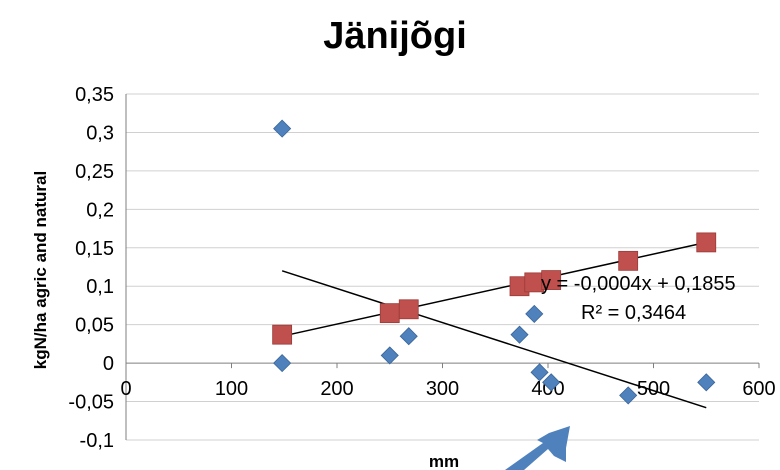  Describe the element at coordinates (100, 133) in the screenshot. I see `y-tick-label: 0,3` at that location.